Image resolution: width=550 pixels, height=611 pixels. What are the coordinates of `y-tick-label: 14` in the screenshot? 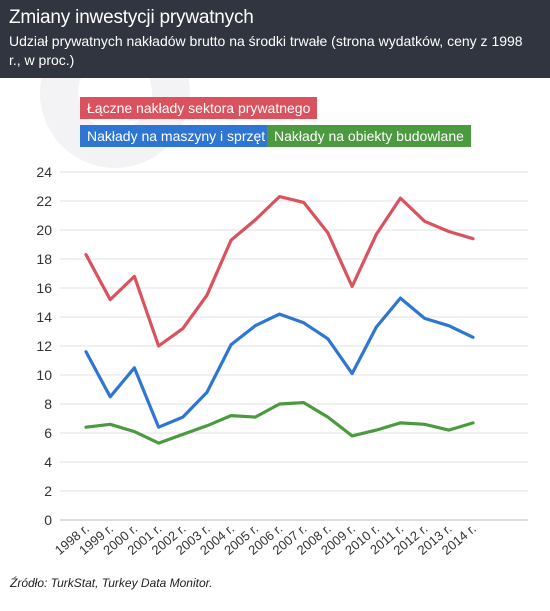 It's located at (44, 317).